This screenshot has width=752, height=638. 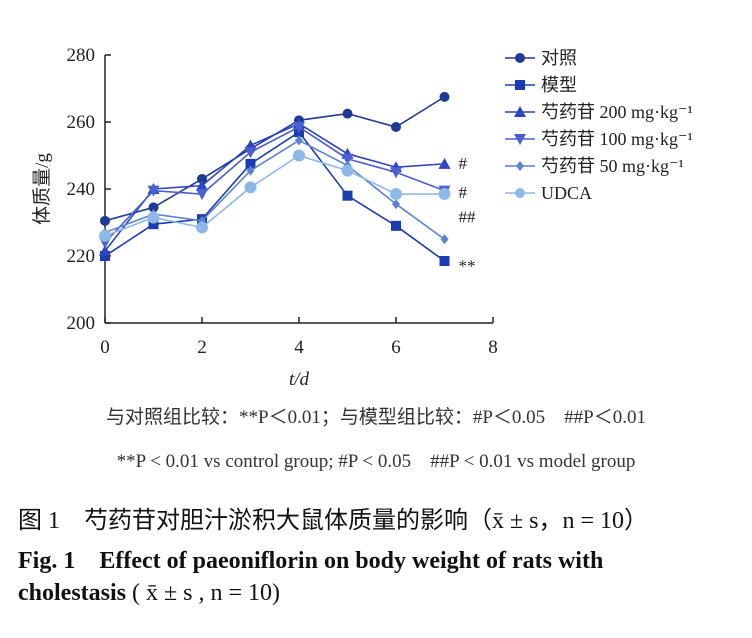 I want to click on chart-series, so click(x=275, y=179).